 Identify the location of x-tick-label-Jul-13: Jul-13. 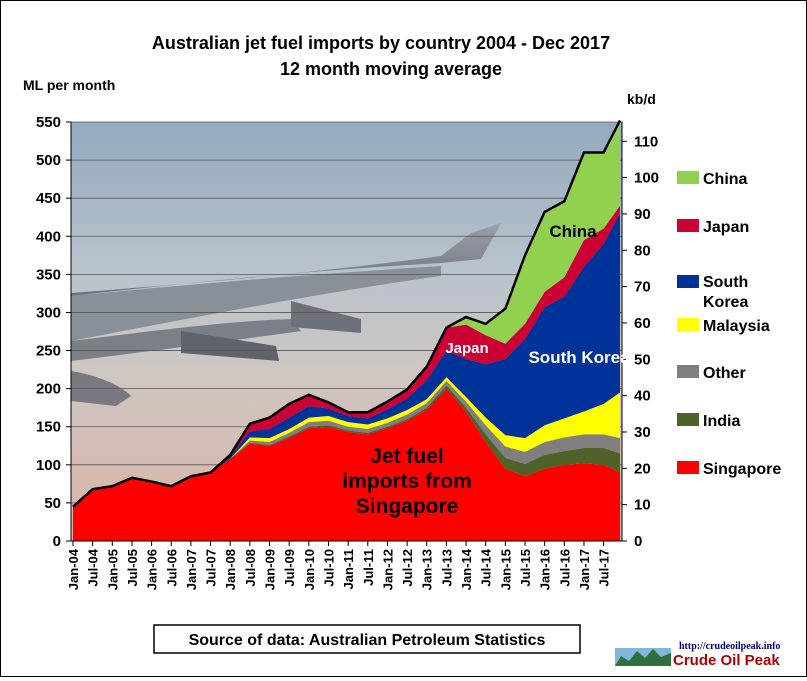
(446, 568).